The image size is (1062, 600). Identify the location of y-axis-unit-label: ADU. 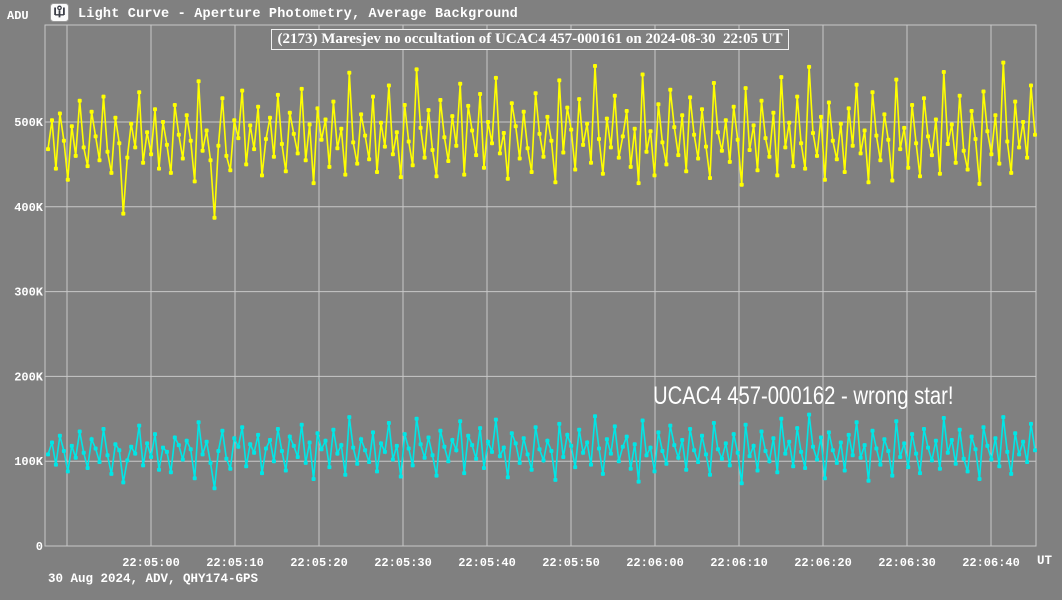
(18, 16).